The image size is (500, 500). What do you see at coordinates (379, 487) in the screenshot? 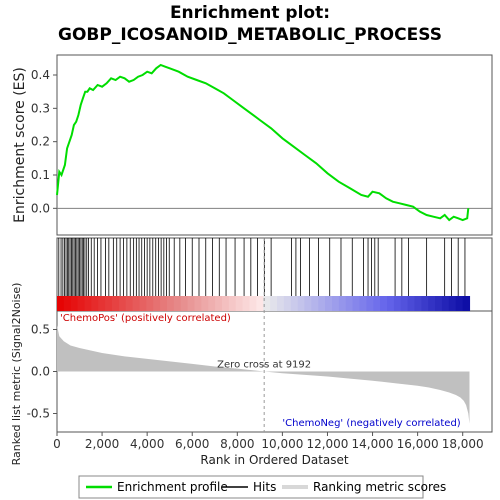
I see `legend-metric-label: Ranking metric scores` at bounding box center [379, 487].